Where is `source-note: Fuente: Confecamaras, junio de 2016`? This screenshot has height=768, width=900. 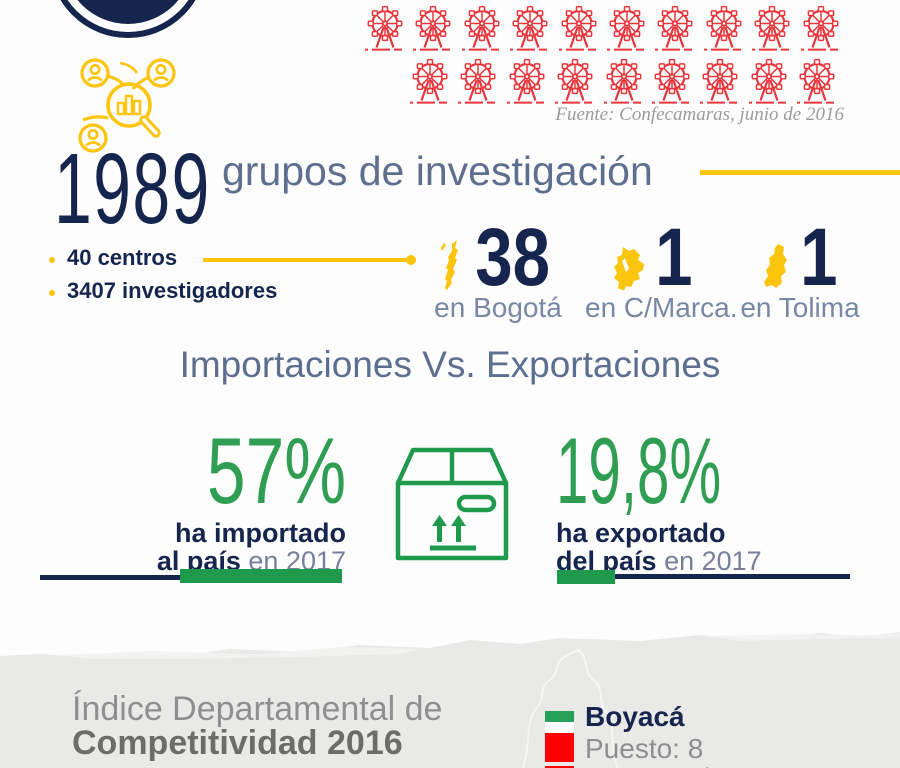
source-note: Fuente: Confecamaras, junio de 2016 is located at coordinates (699, 114).